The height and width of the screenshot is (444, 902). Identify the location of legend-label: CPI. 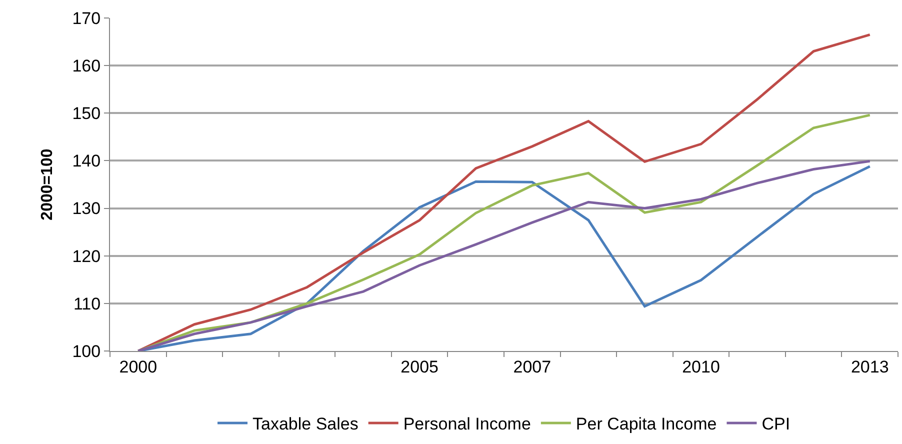
(776, 424).